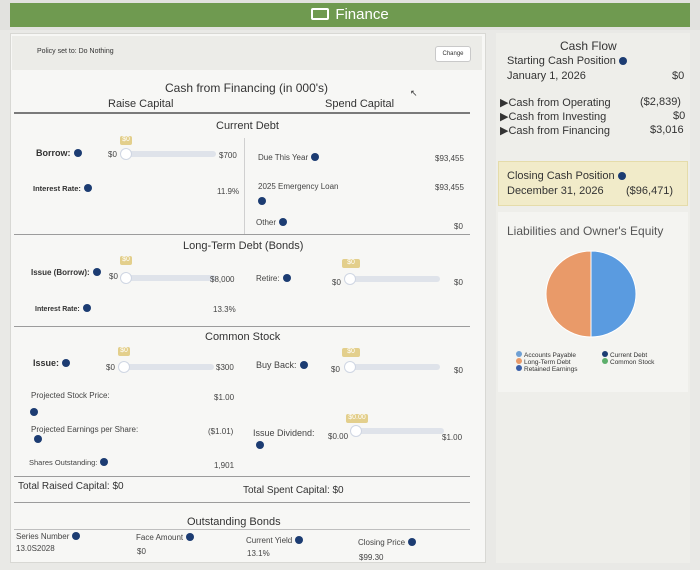 Image resolution: width=700 pixels, height=570 pixels. What do you see at coordinates (449, 158) in the screenshot?
I see `due-this-year-value: $93,455` at bounding box center [449, 158].